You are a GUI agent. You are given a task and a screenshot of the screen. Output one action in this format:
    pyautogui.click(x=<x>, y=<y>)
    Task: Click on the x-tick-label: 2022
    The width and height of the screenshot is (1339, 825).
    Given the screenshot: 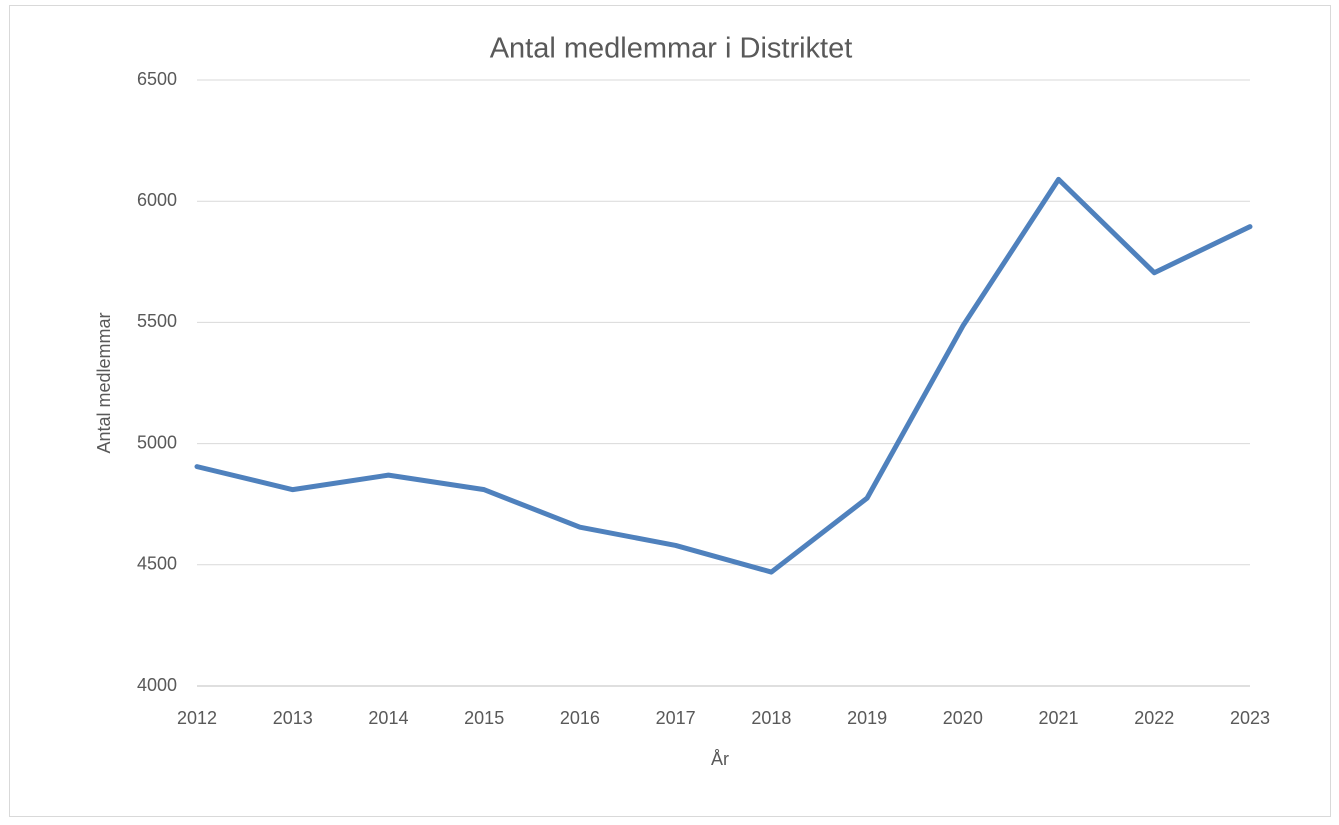 What is the action you would take?
    pyautogui.click(x=1154, y=718)
    